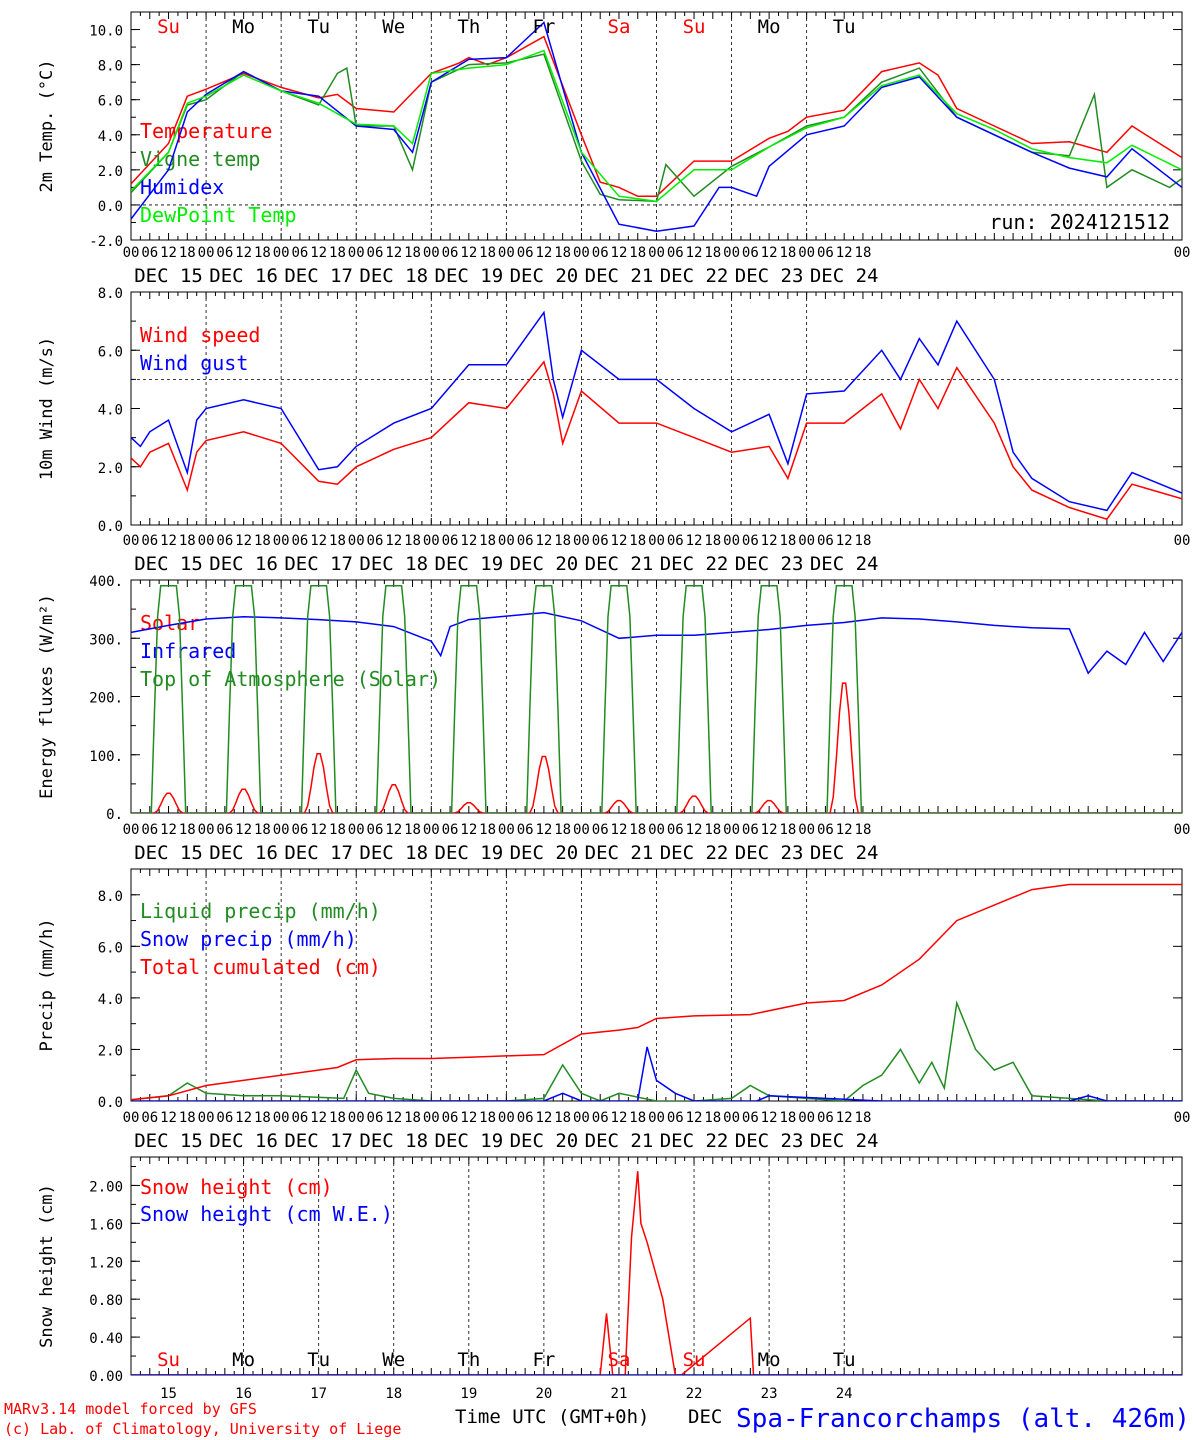 The height and width of the screenshot is (1440, 1194). Describe the element at coordinates (236, 1187) in the screenshot. I see `legend-entry: Snow height (cm)` at that location.